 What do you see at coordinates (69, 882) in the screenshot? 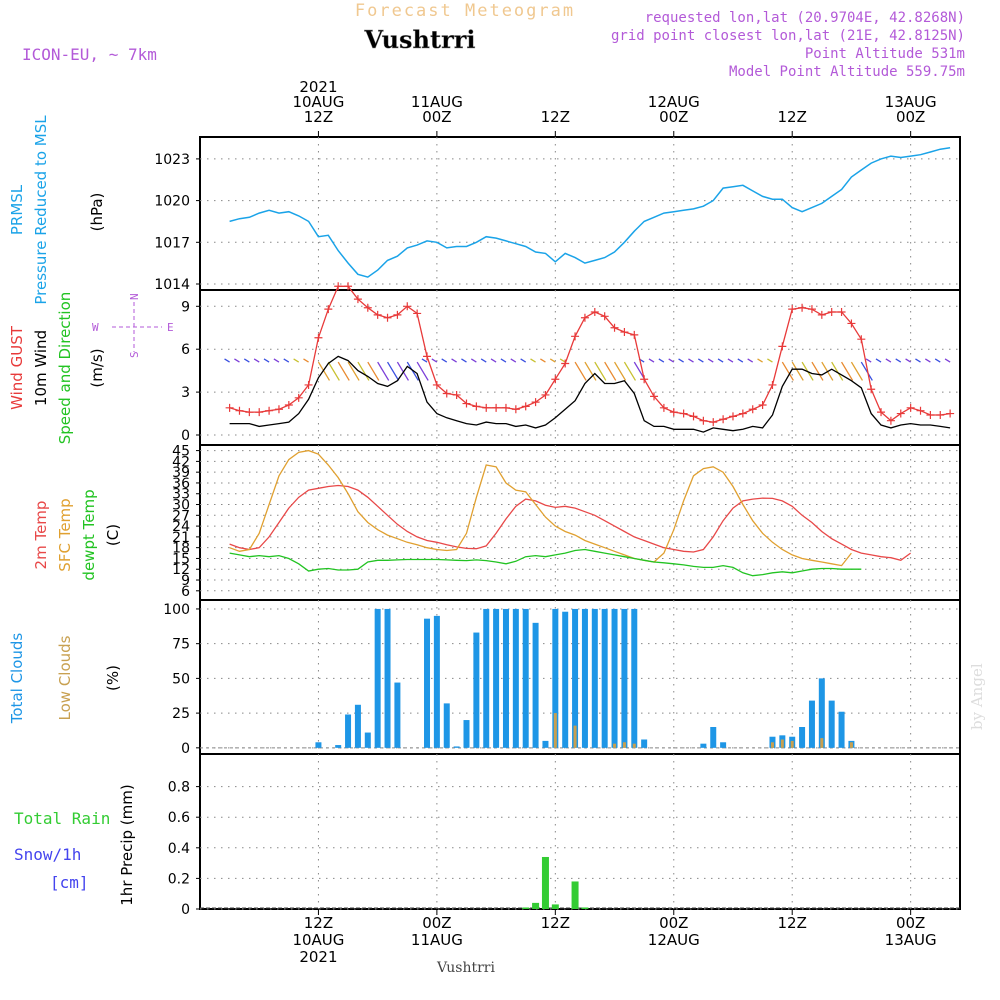
I see `precip-legend-label: [cm]` at bounding box center [69, 882].